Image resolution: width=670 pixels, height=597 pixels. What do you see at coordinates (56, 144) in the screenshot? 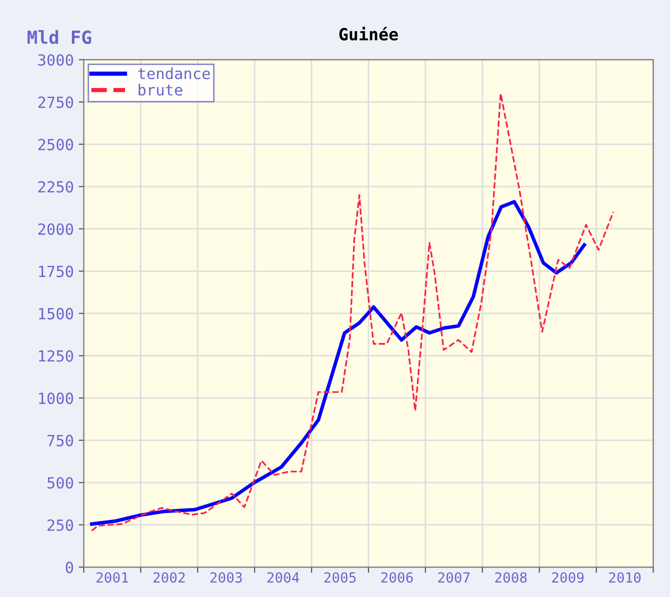
I see `y-tick-label: 2500` at bounding box center [56, 144].